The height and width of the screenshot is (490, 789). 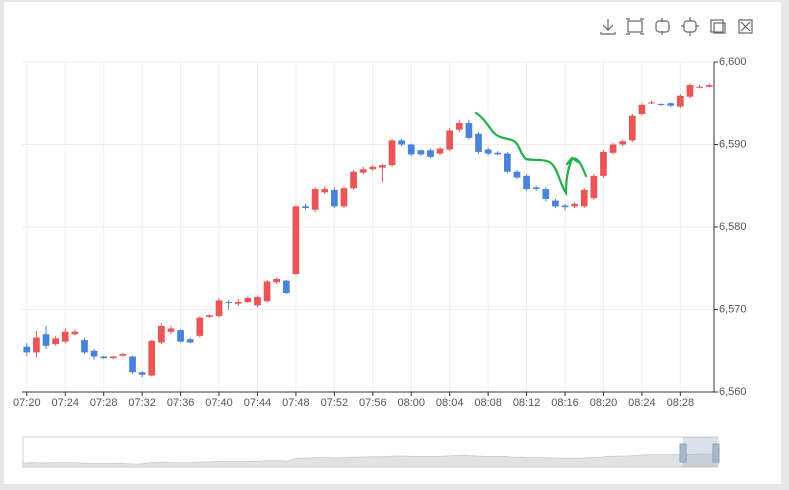 I want to click on zoom-preview, so click(x=370, y=460).